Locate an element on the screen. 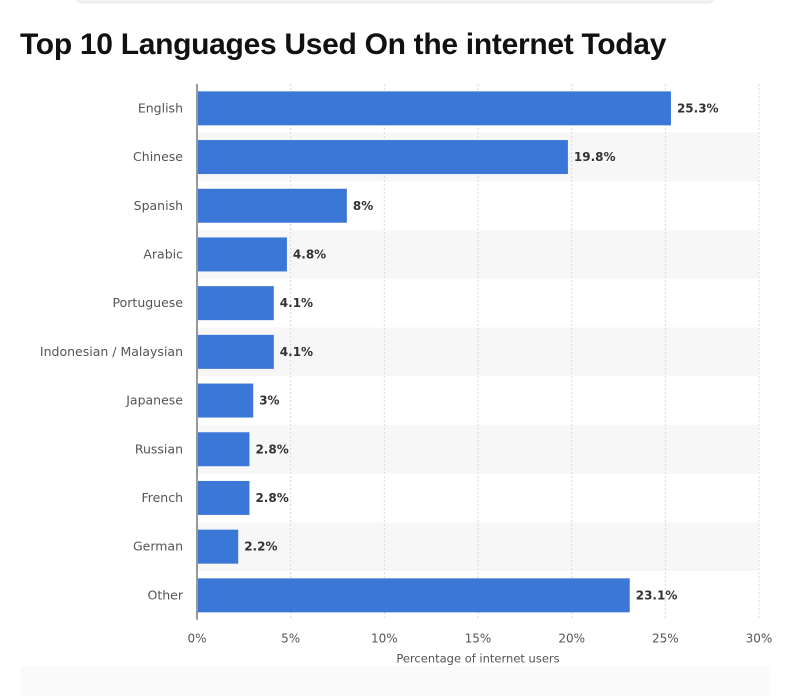 Image resolution: width=800 pixels, height=696 pixels. value-label: 25.3% is located at coordinates (698, 108).